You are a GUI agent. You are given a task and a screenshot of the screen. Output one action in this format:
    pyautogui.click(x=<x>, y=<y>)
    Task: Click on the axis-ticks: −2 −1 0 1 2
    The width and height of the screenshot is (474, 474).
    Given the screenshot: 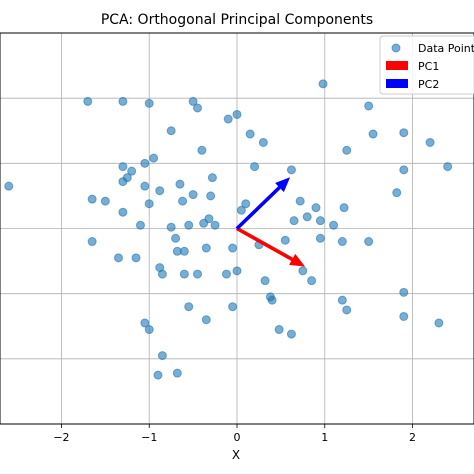 What is the action you would take?
    pyautogui.click(x=234, y=434)
    